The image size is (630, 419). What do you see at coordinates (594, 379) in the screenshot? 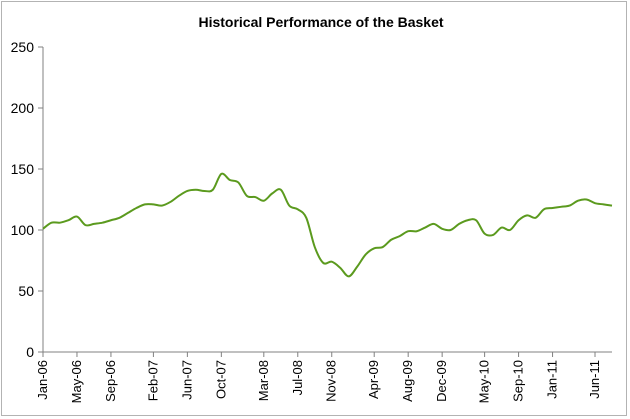
I see `x-tick-label: Jun-11` at bounding box center [594, 379].